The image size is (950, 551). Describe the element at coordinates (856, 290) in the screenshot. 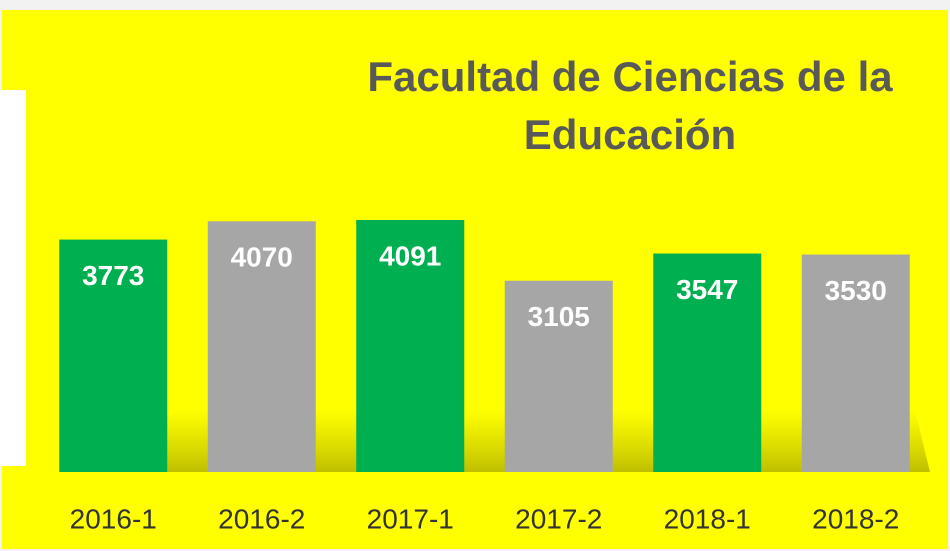

I see `data-label: 3530` at that location.